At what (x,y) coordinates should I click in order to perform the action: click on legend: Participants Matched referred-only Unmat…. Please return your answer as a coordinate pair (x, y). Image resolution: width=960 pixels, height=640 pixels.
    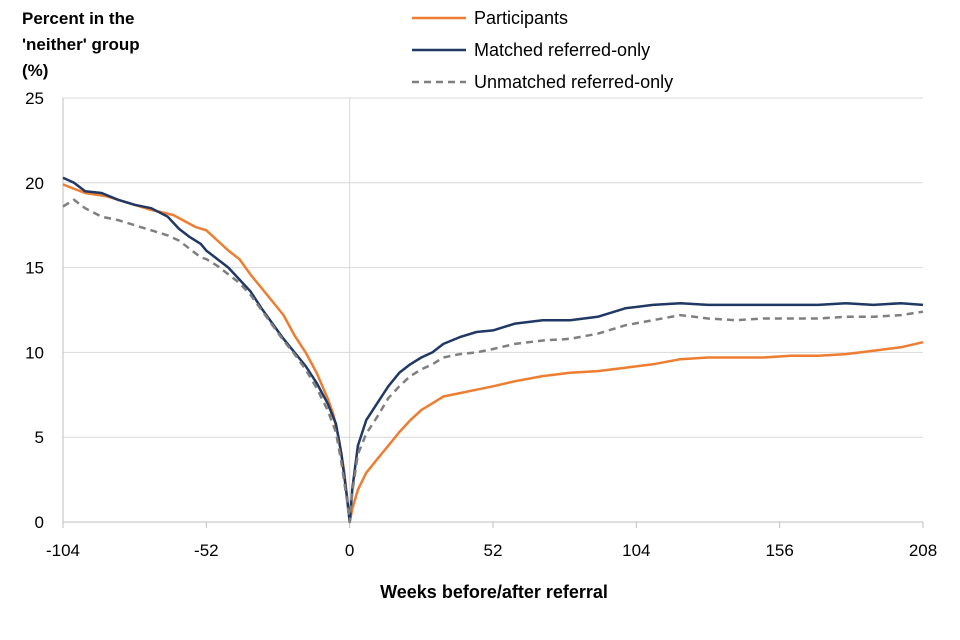
    Looking at the image, I should click on (542, 50).